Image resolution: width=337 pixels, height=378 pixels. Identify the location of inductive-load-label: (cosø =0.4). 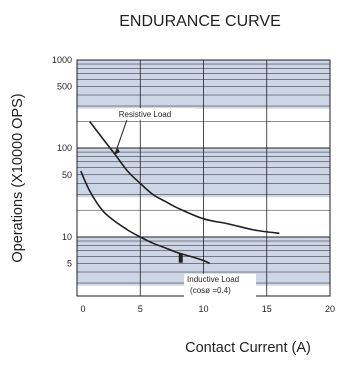
(210, 290).